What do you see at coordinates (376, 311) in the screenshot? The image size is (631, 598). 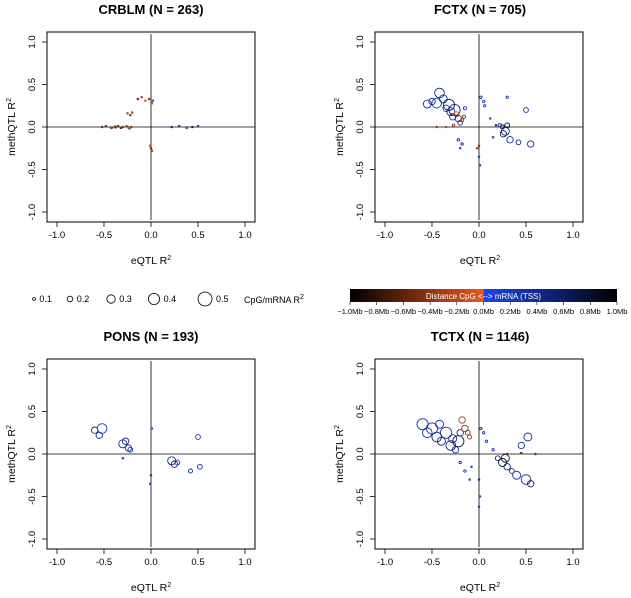 I see `colorbar-tick-label: −0.8Mb` at bounding box center [376, 311].